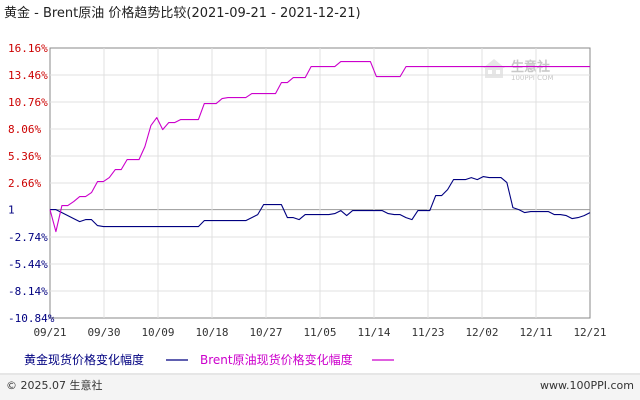 The image size is (640, 400). Describe the element at coordinates (28, 264) in the screenshot. I see `y-tick-label: -5.44%` at that location.